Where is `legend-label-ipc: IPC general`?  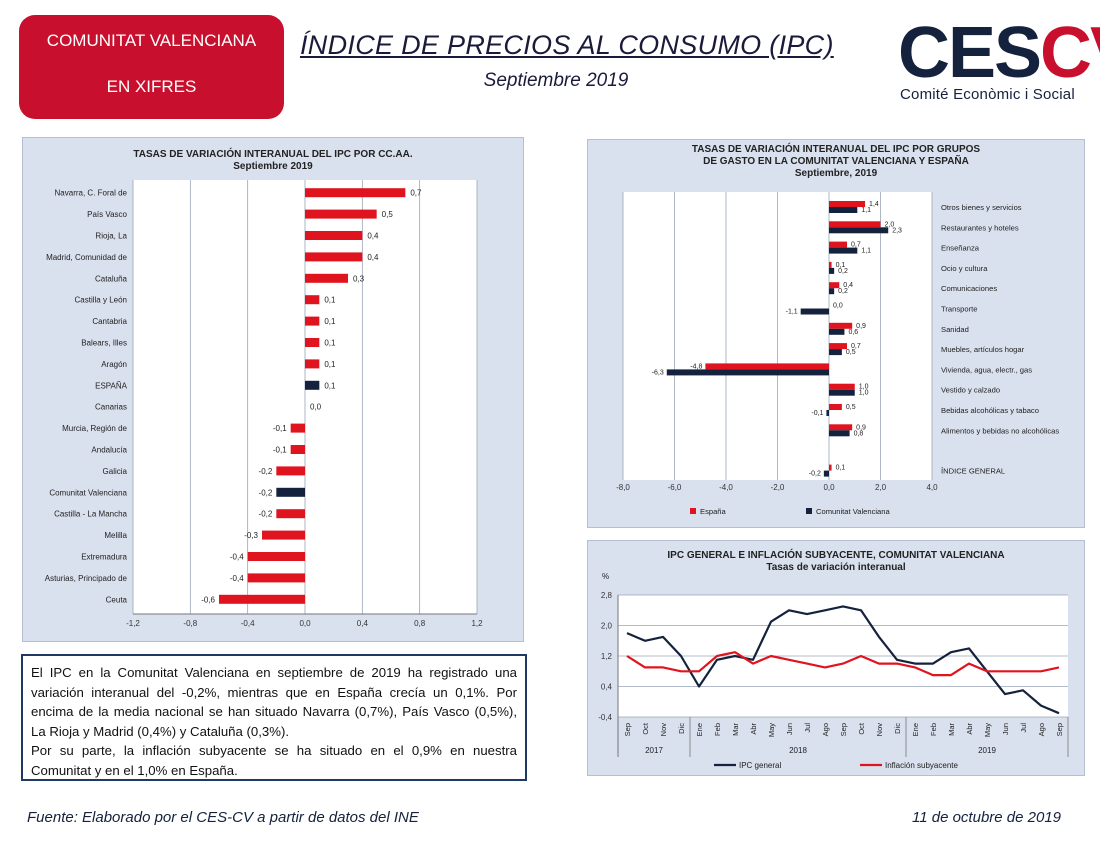 legend-label-ipc: IPC general is located at coordinates (760, 765).